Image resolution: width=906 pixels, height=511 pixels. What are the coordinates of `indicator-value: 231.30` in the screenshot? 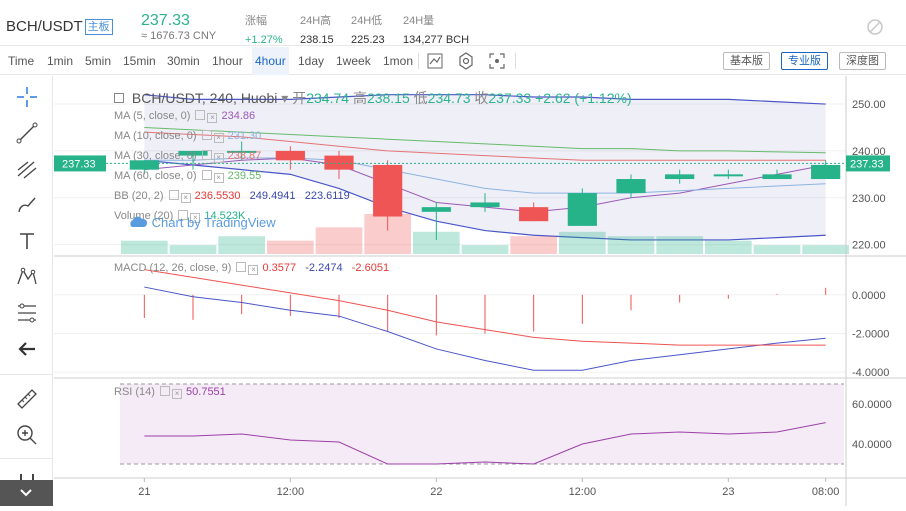 It's located at (244, 136).